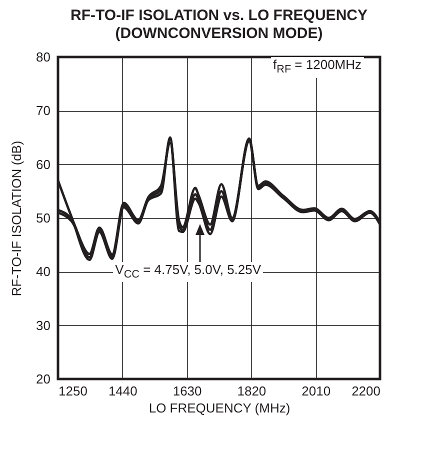  I want to click on annotation: f$_{RF}$ = 1200MHz, so click(317, 67).